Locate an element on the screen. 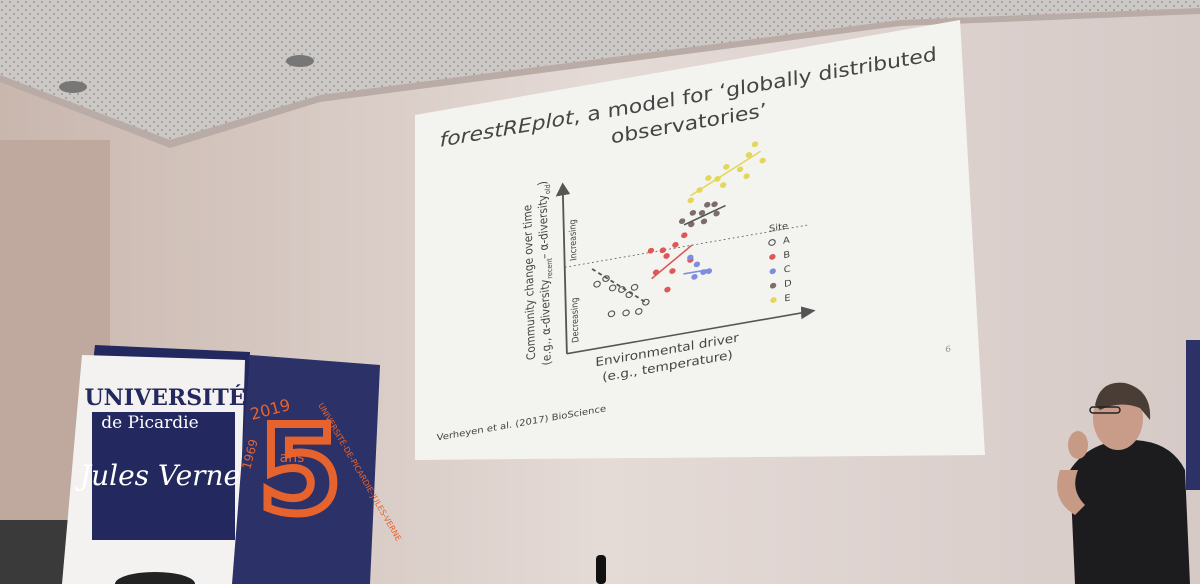  site-e-points is located at coordinates (726, 172).